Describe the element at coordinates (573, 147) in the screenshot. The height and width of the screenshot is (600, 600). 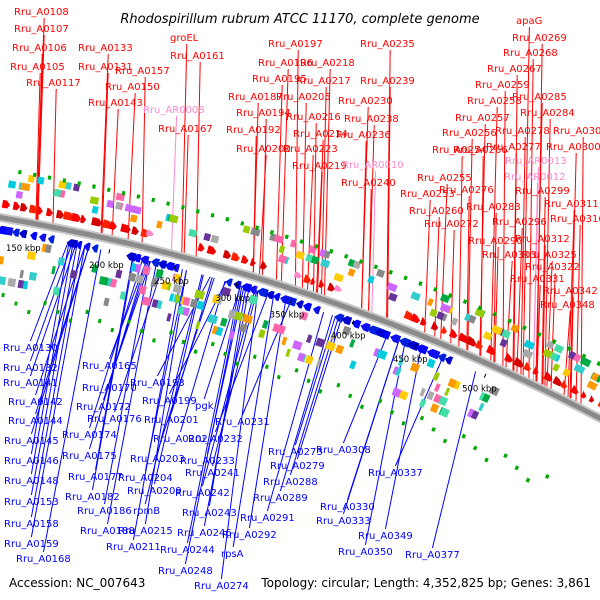
I see `gene-label: Rru_A0300` at that location.